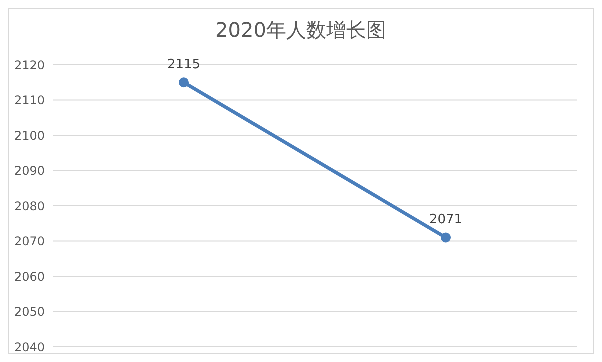 The image size is (602, 362). Describe the element at coordinates (446, 220) in the screenshot. I see `data-label: 2071` at that location.